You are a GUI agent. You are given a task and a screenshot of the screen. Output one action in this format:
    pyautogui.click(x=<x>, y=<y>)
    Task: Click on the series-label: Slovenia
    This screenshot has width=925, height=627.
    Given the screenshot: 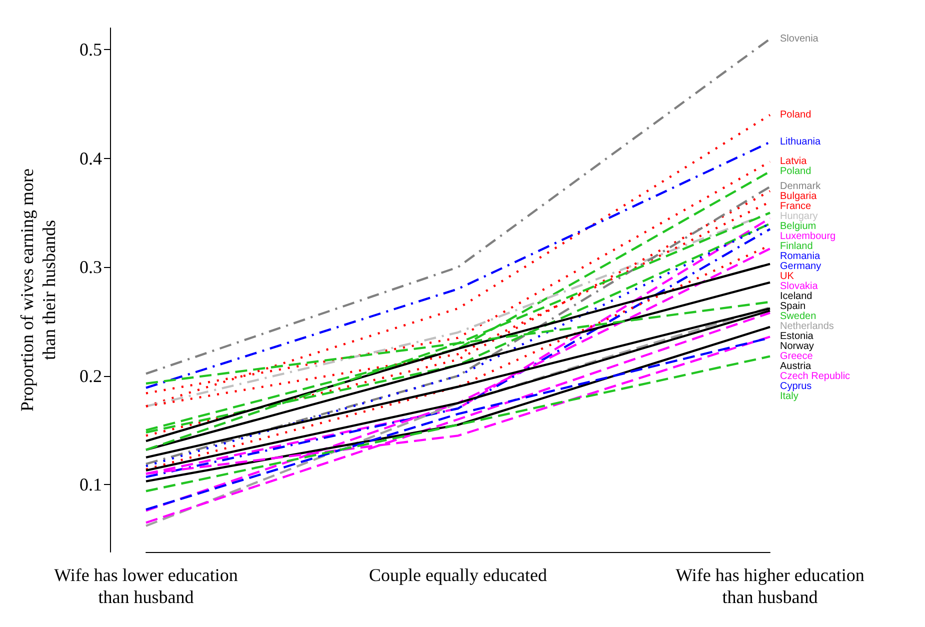 What is the action you would take?
    pyautogui.click(x=799, y=38)
    